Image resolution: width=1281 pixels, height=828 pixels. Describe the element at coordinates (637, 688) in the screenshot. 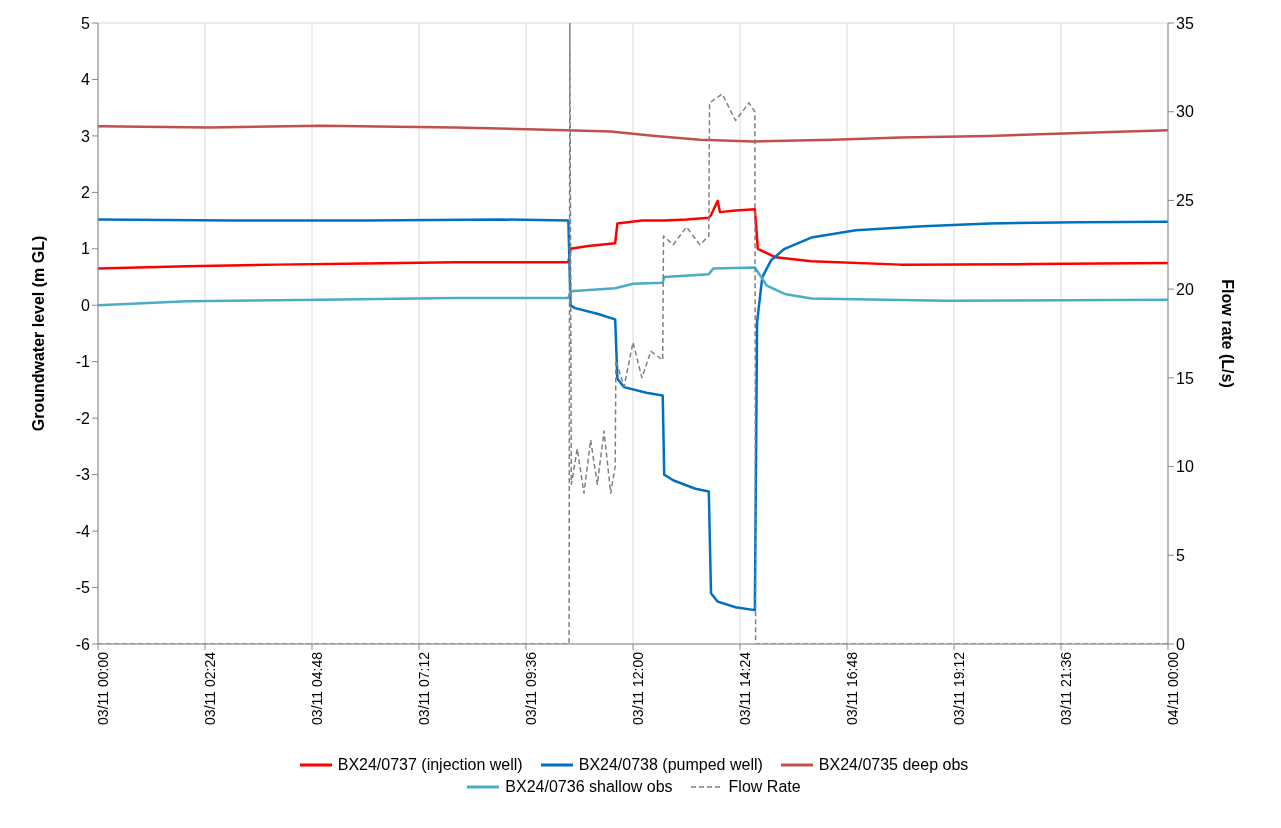

I see `x-tick-label: 03/11 12:00` at that location.